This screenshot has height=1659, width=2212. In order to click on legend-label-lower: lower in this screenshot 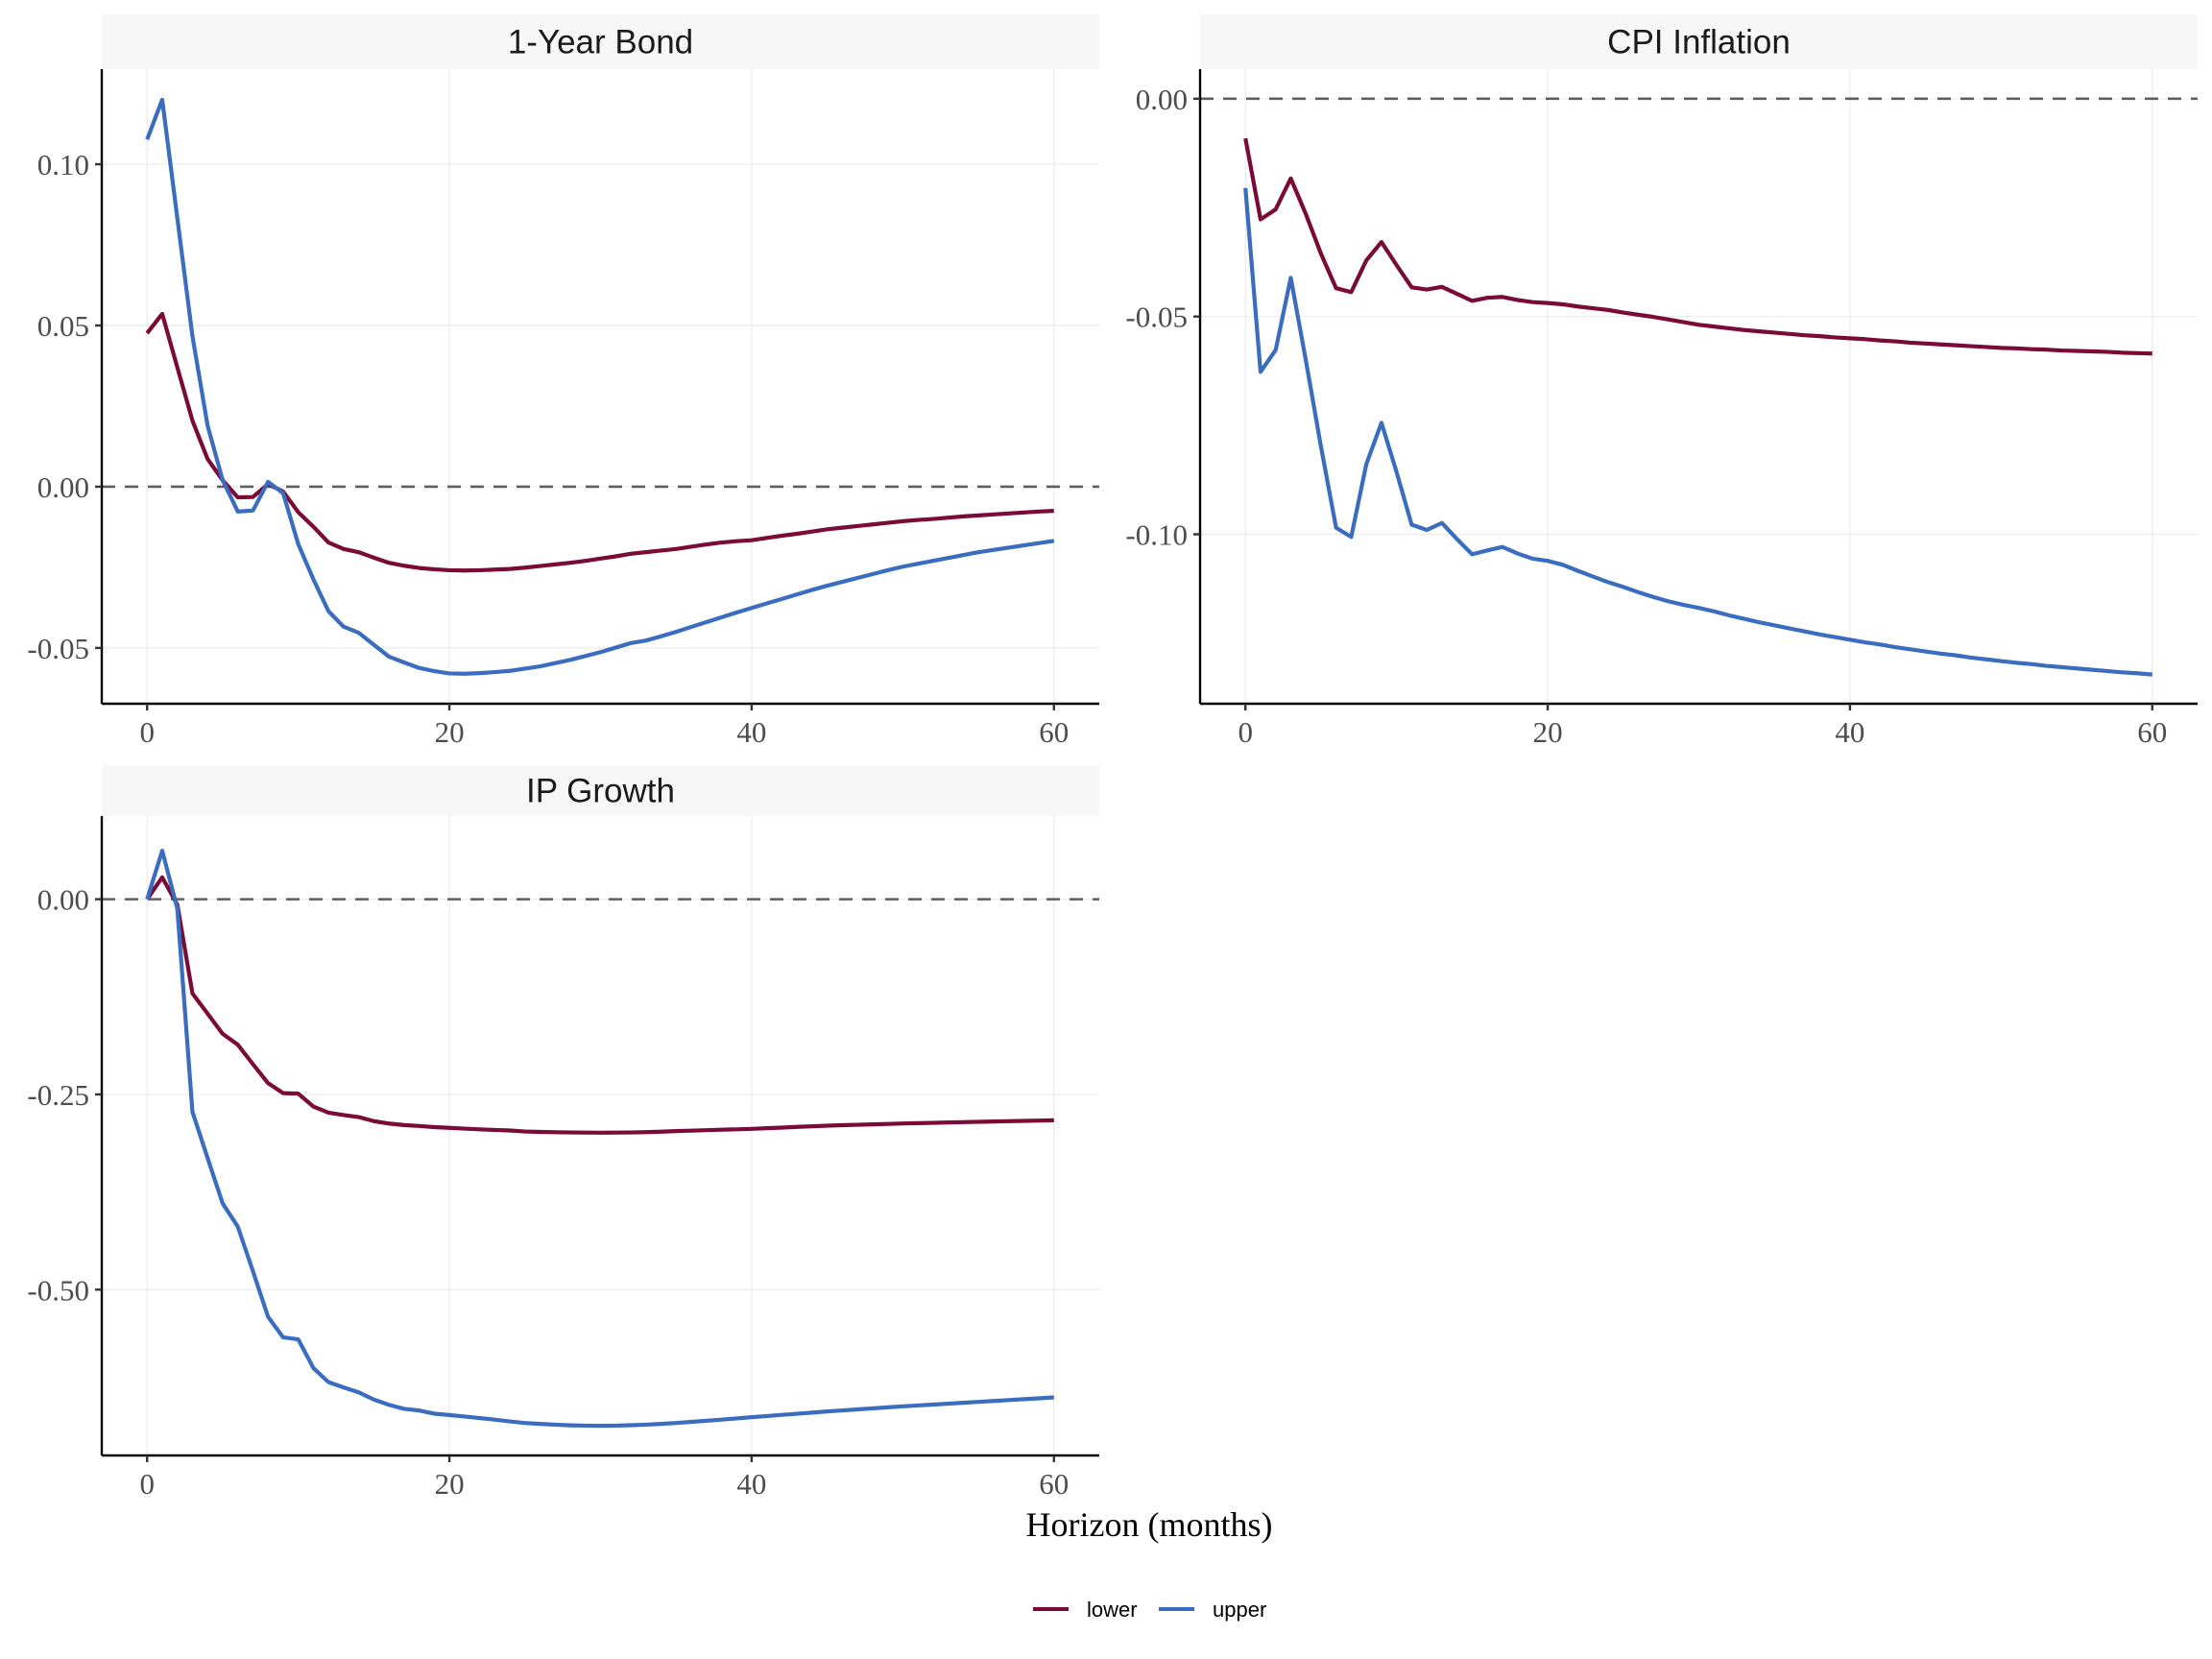, I will do `click(1112, 1610)`.